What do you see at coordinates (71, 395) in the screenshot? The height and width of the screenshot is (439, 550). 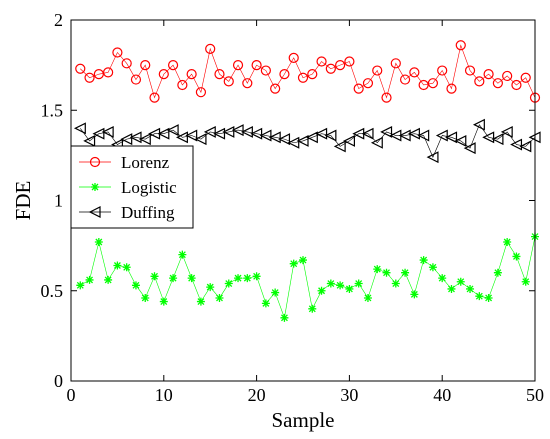 I see `x-tick-label: 0` at bounding box center [71, 395].